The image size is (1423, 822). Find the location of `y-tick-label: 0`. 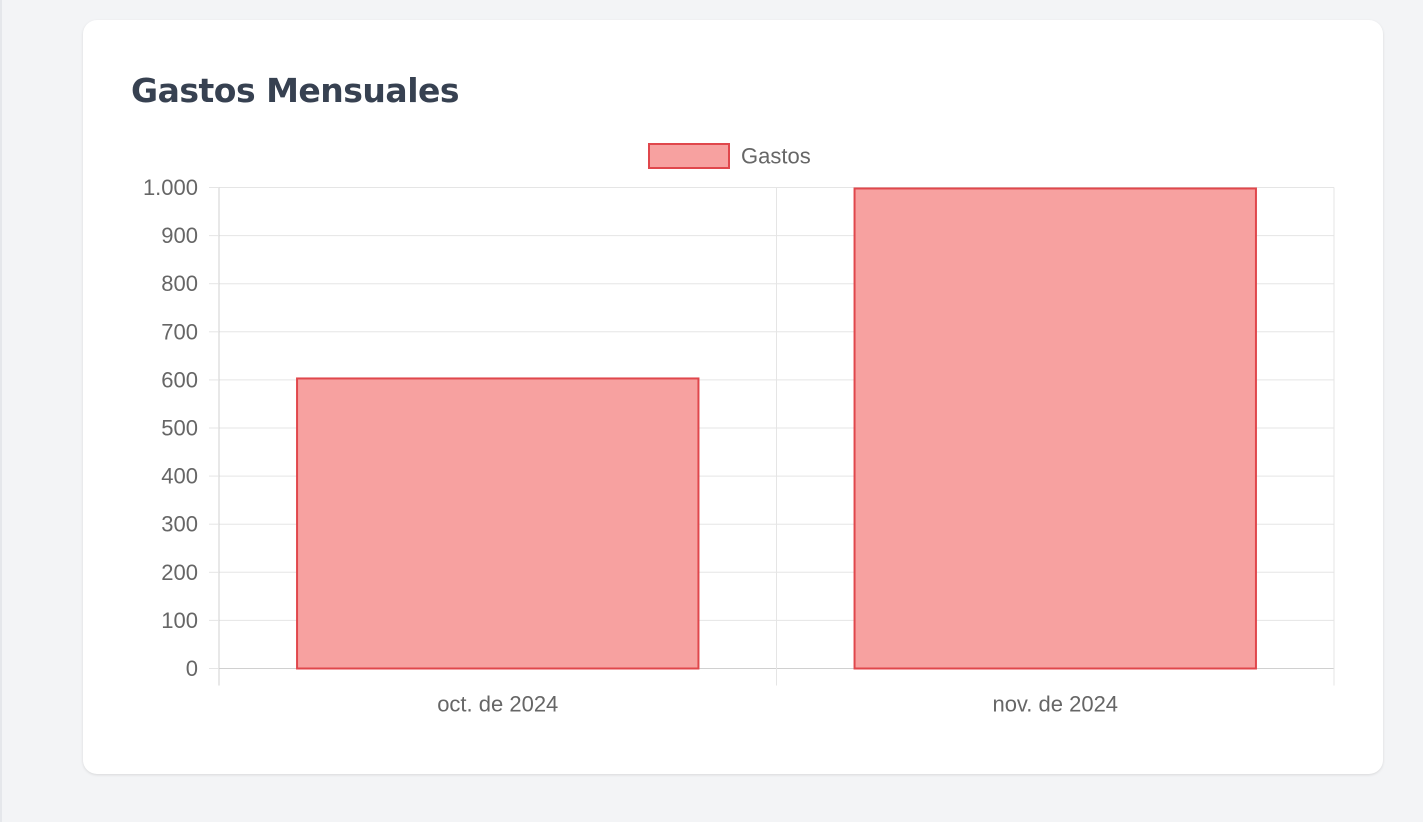

y-tick-label: 0 is located at coordinates (192, 668).